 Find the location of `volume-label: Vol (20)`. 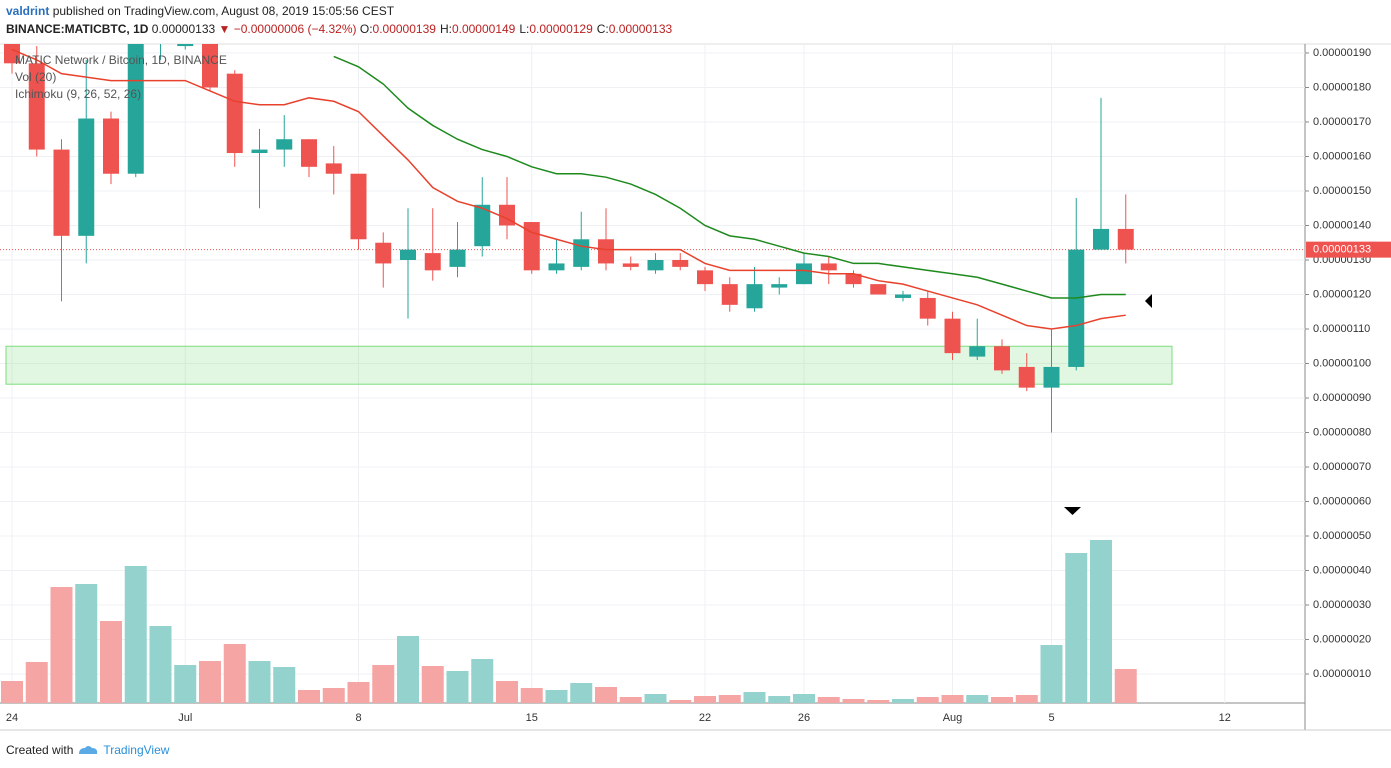

volume-label: Vol (20) is located at coordinates (35, 77).